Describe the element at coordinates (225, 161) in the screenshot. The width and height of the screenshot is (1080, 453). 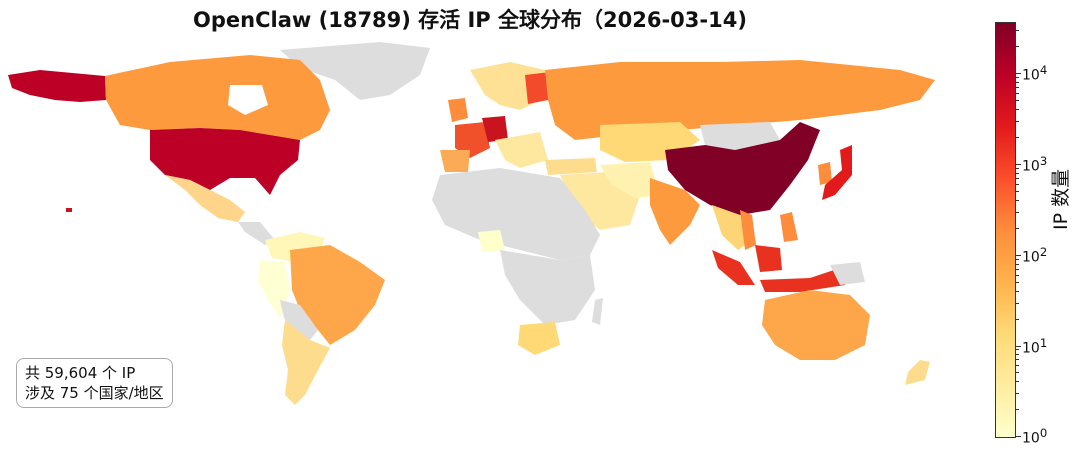
I see `region-united-states` at that location.